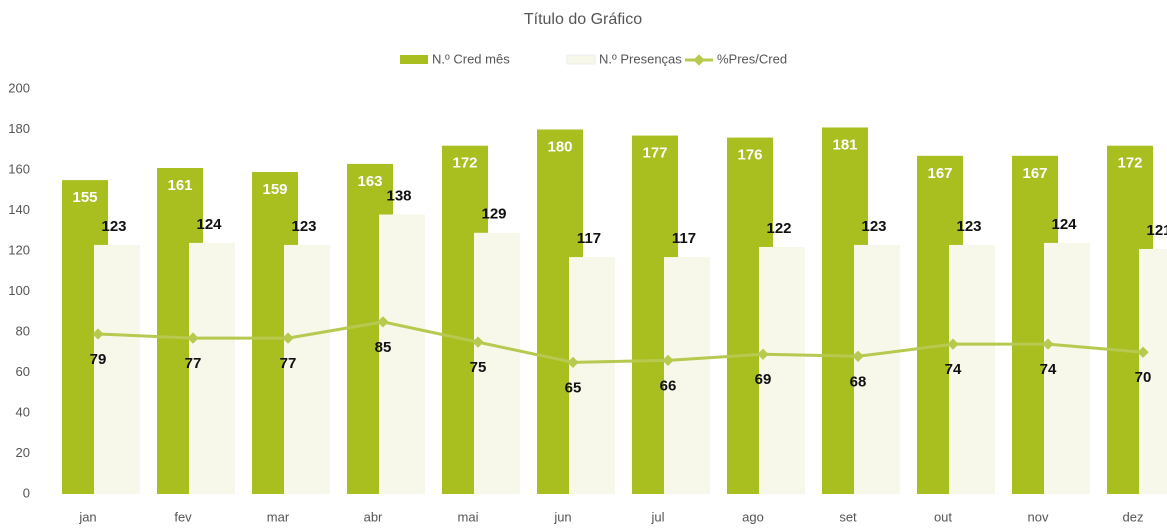 The image size is (1167, 530). What do you see at coordinates (23, 411) in the screenshot?
I see `y-tick-label: 40` at bounding box center [23, 411].